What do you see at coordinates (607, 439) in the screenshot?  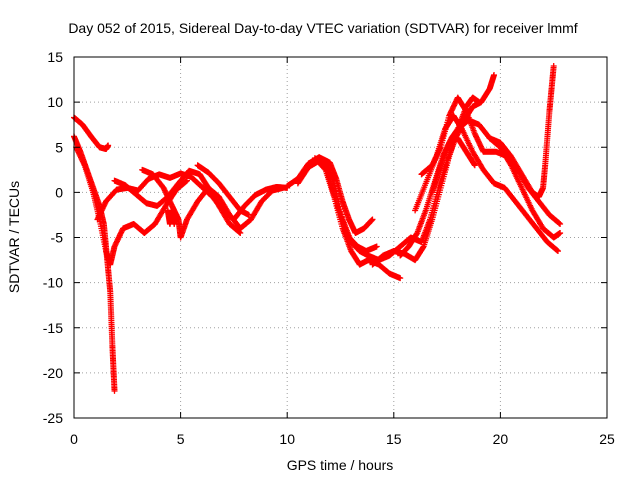 I see `x-tick-label: 25` at bounding box center [607, 439].